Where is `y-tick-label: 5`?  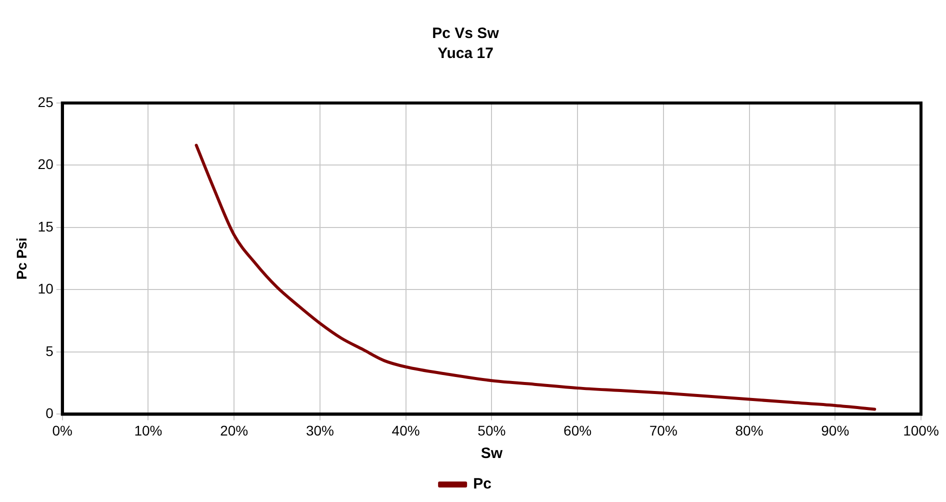
y-tick-label: 5 is located at coordinates (50, 350).